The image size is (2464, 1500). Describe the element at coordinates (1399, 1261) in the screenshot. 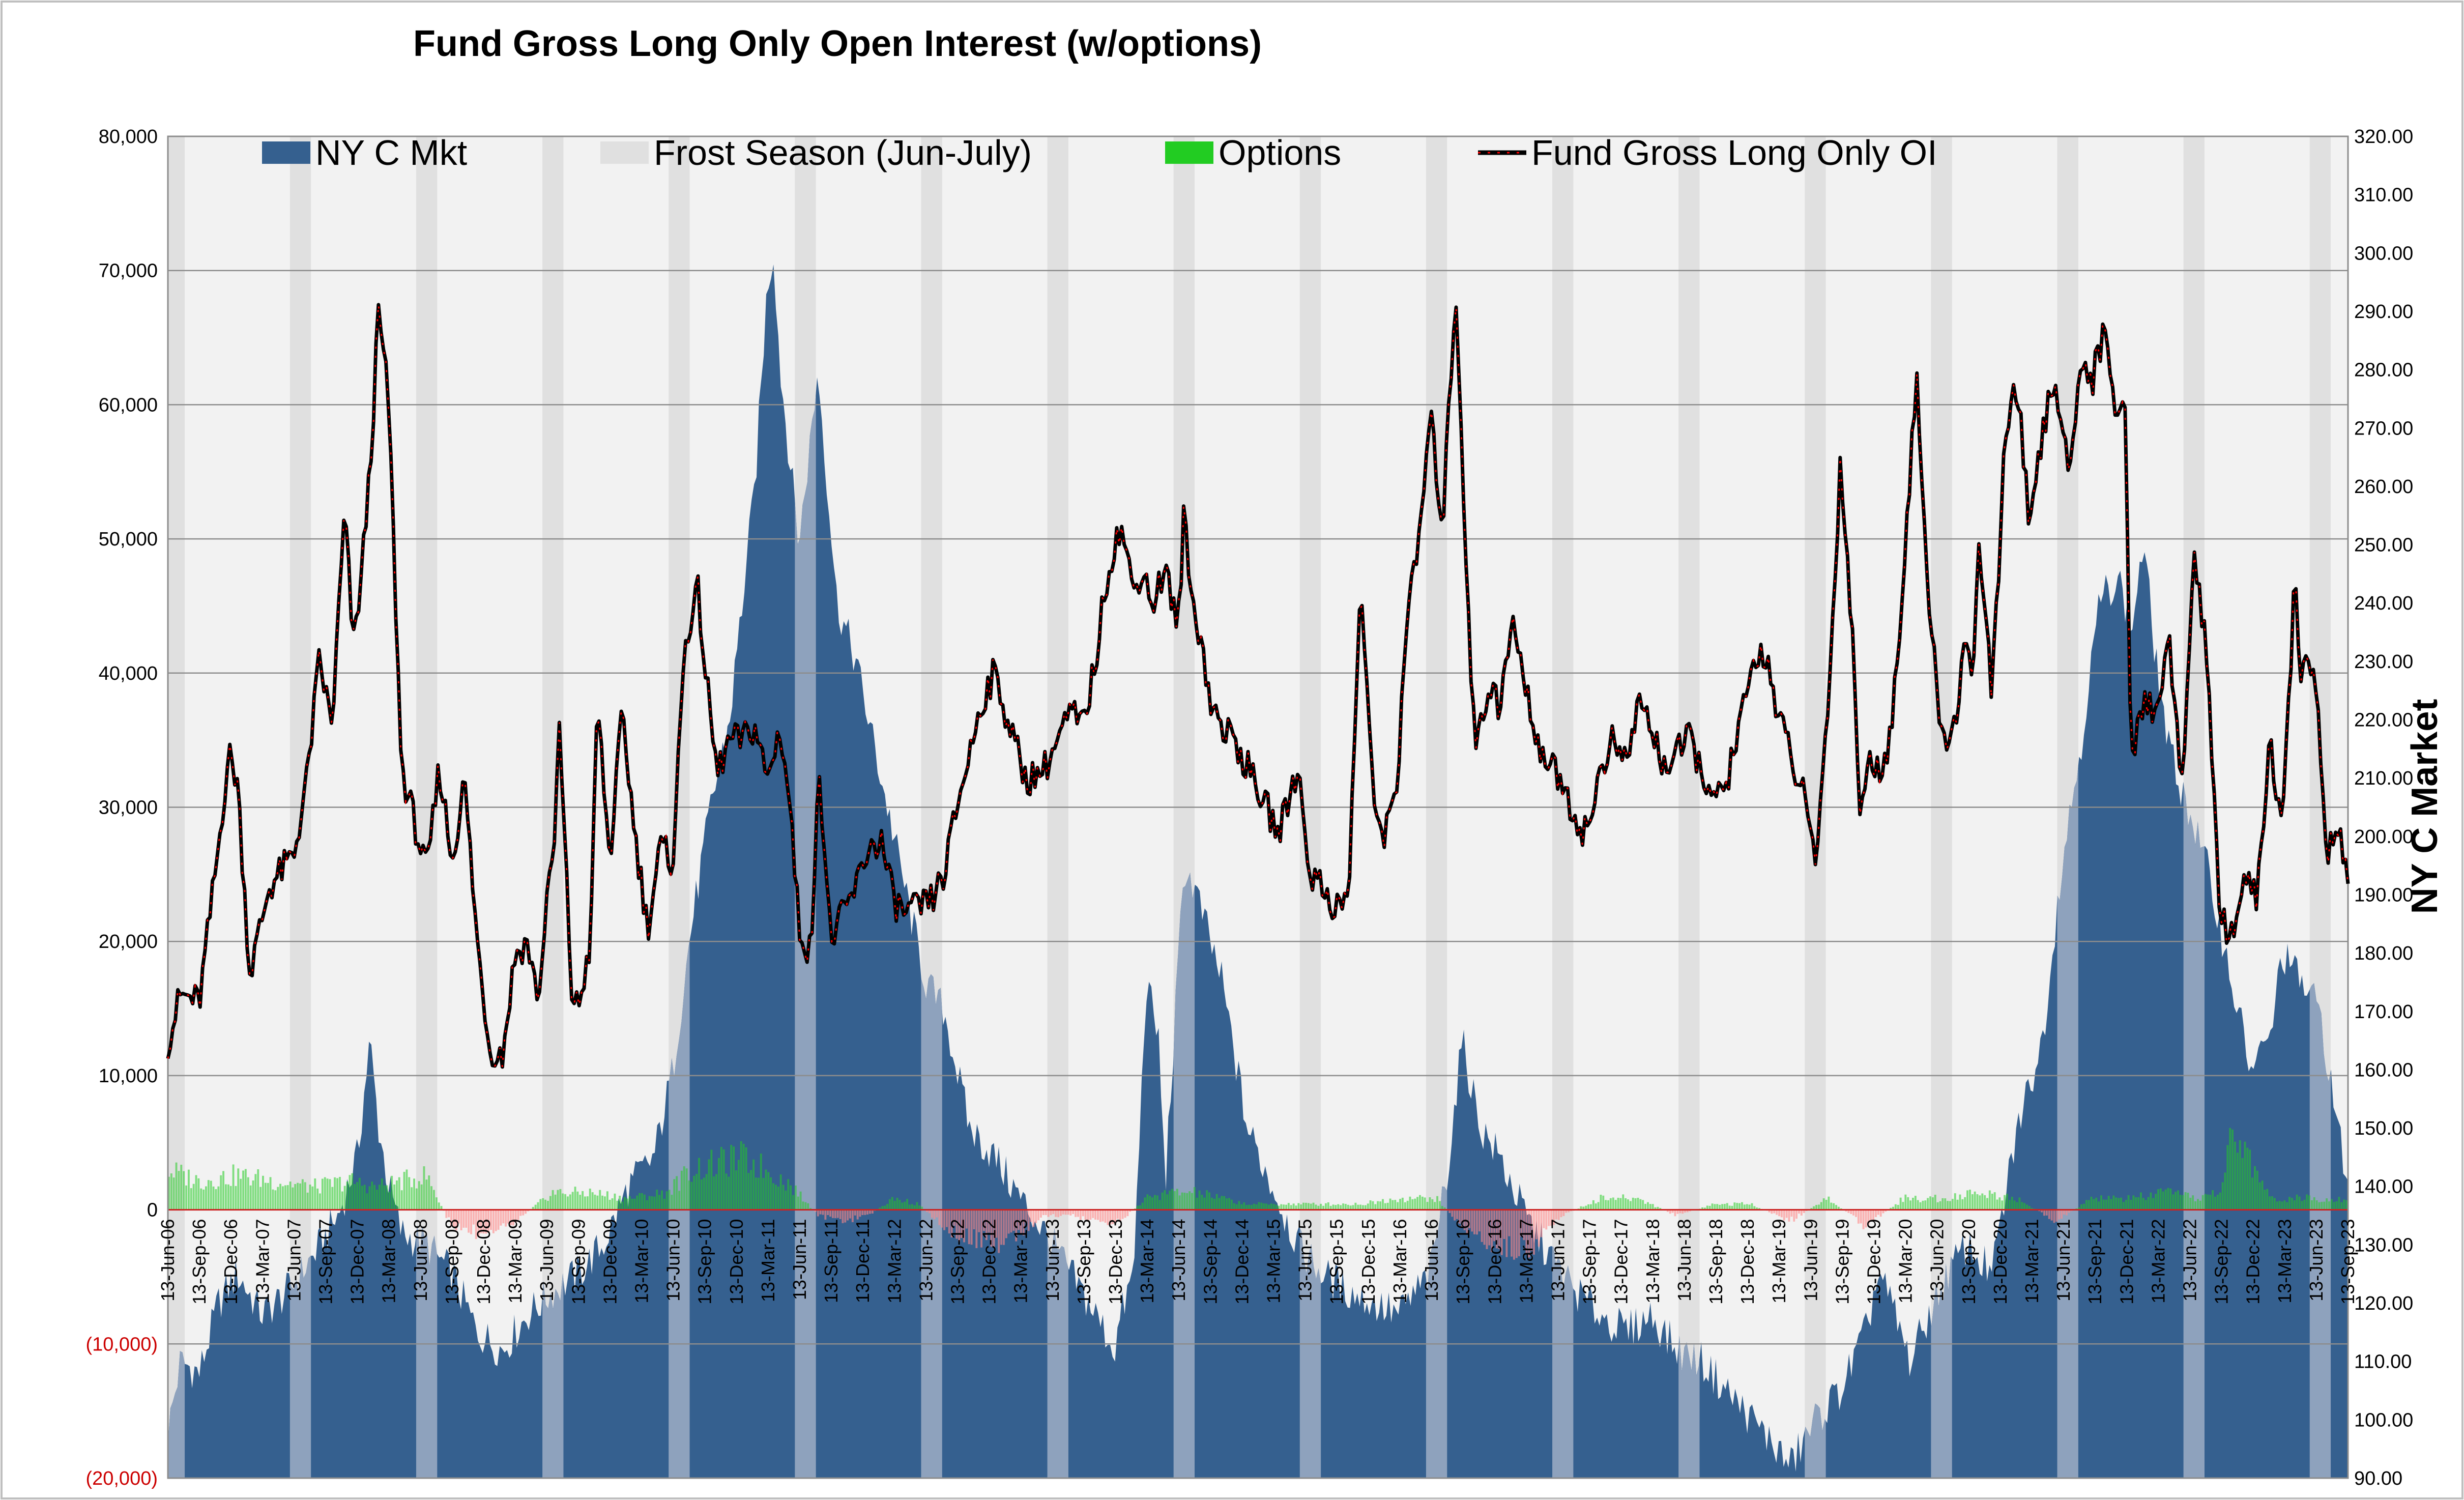

I see `x-tick-label: 13-Mar-16` at that location.